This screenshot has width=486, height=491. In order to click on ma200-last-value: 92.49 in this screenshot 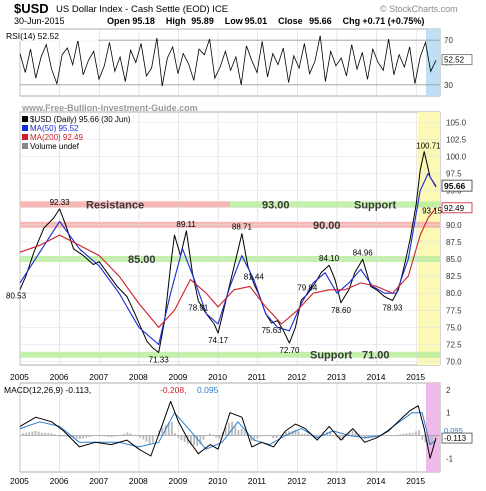, I will do `click(454, 208)`.